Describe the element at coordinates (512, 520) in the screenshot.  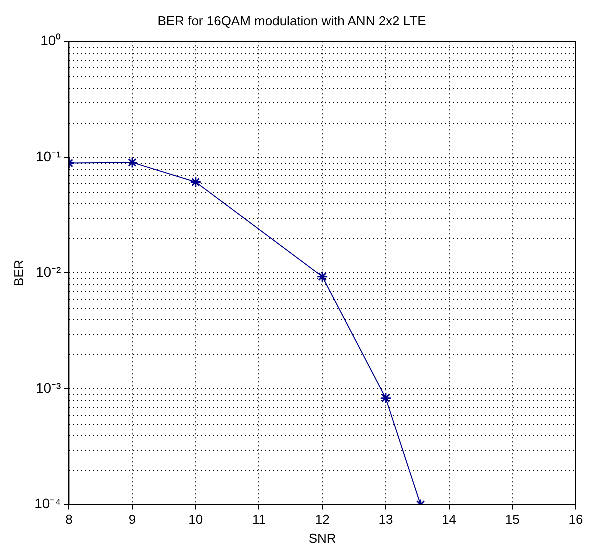
I see `x-tick-label: 15` at that location.